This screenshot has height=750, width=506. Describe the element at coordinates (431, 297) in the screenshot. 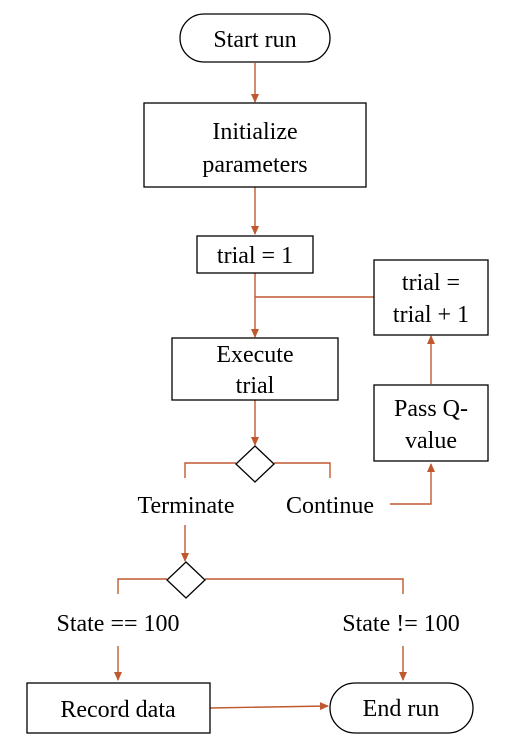

I see `trial-increment-node: trial = trial + 1` at that location.